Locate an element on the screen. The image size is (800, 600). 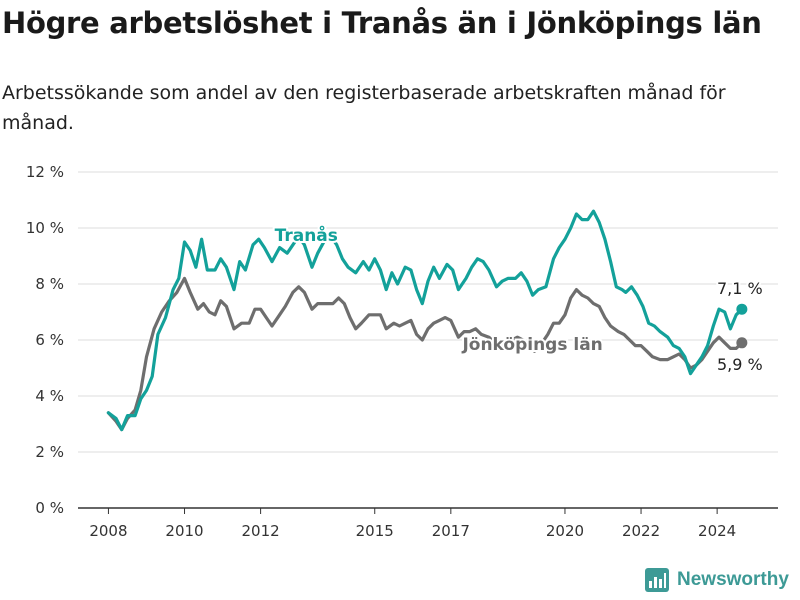
y-tick-label: 0 % is located at coordinates (49, 508).